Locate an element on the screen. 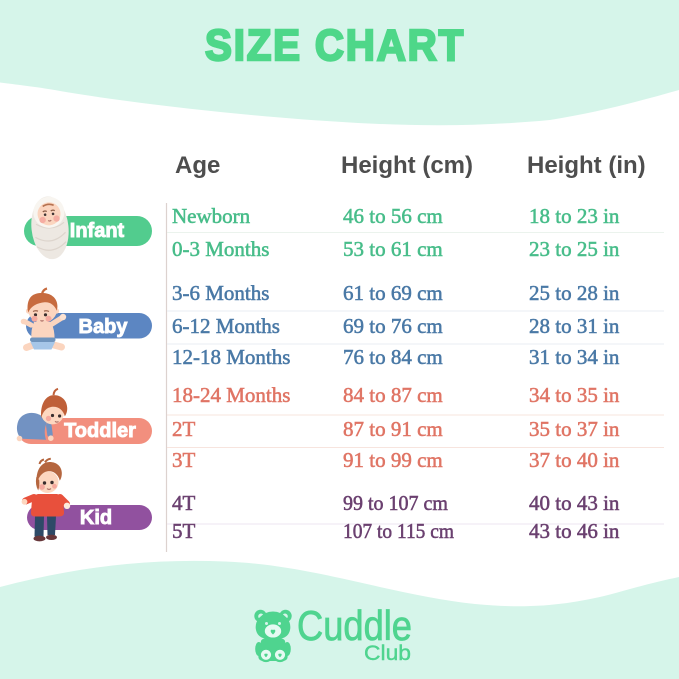 This screenshot has height=679, width=679. svg-text: 46 to 56 cm is located at coordinates (393, 216).